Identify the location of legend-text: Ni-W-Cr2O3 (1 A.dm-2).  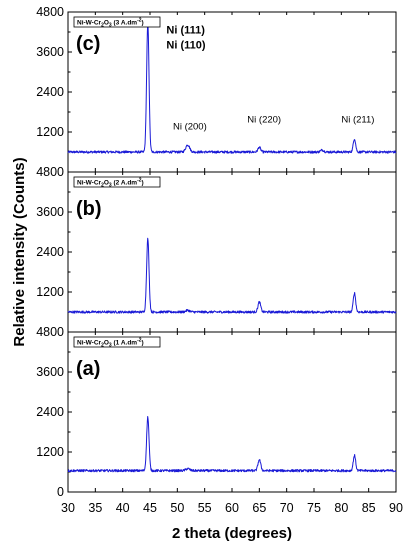
(110, 343).